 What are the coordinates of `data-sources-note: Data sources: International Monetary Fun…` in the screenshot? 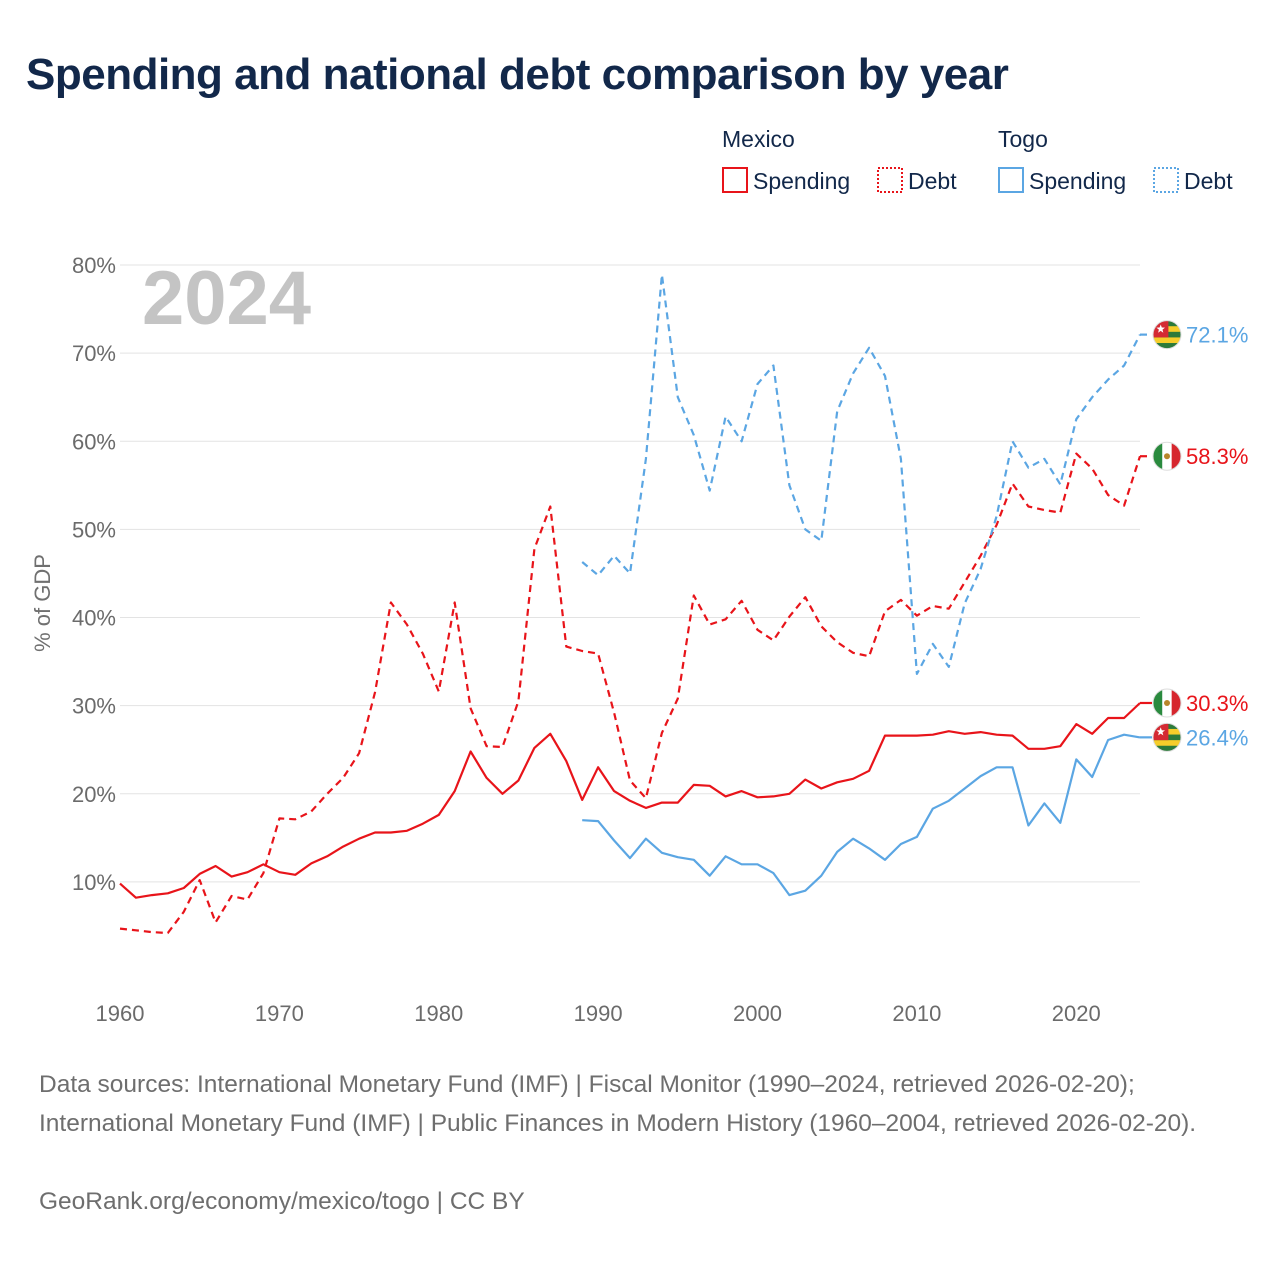 It's located at (618, 1104).